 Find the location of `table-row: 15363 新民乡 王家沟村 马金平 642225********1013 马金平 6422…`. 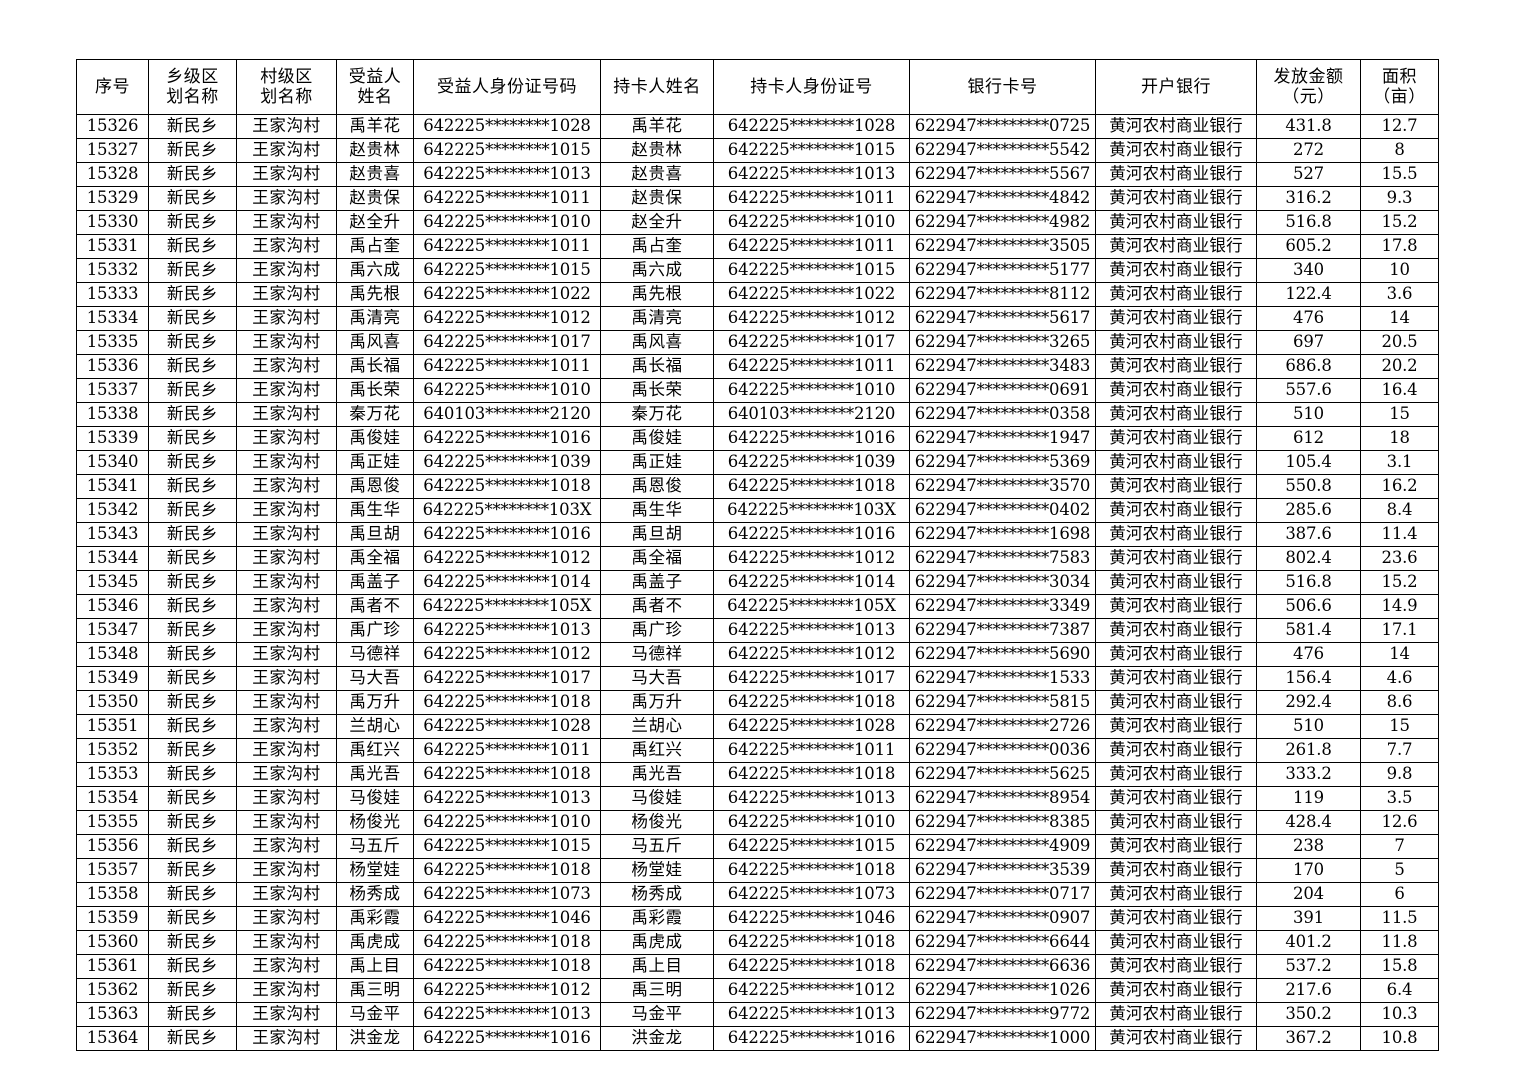

table-row: 15363 新民乡 王家沟村 马金平 642225********1013 马金平 6422… is located at coordinates (757, 1014).